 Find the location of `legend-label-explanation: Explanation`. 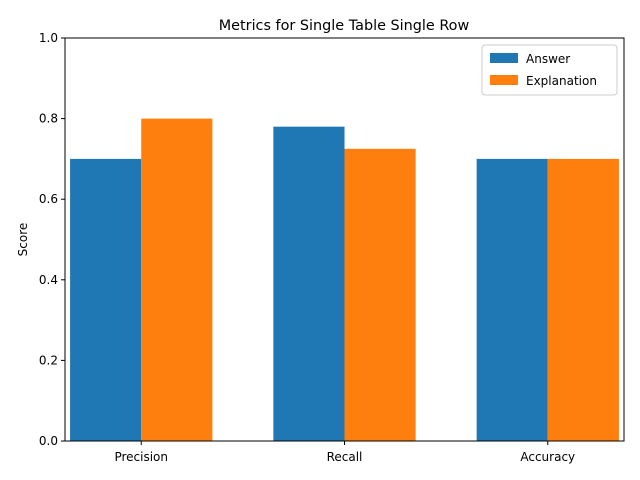

legend-label-explanation: Explanation is located at coordinates (561, 81).